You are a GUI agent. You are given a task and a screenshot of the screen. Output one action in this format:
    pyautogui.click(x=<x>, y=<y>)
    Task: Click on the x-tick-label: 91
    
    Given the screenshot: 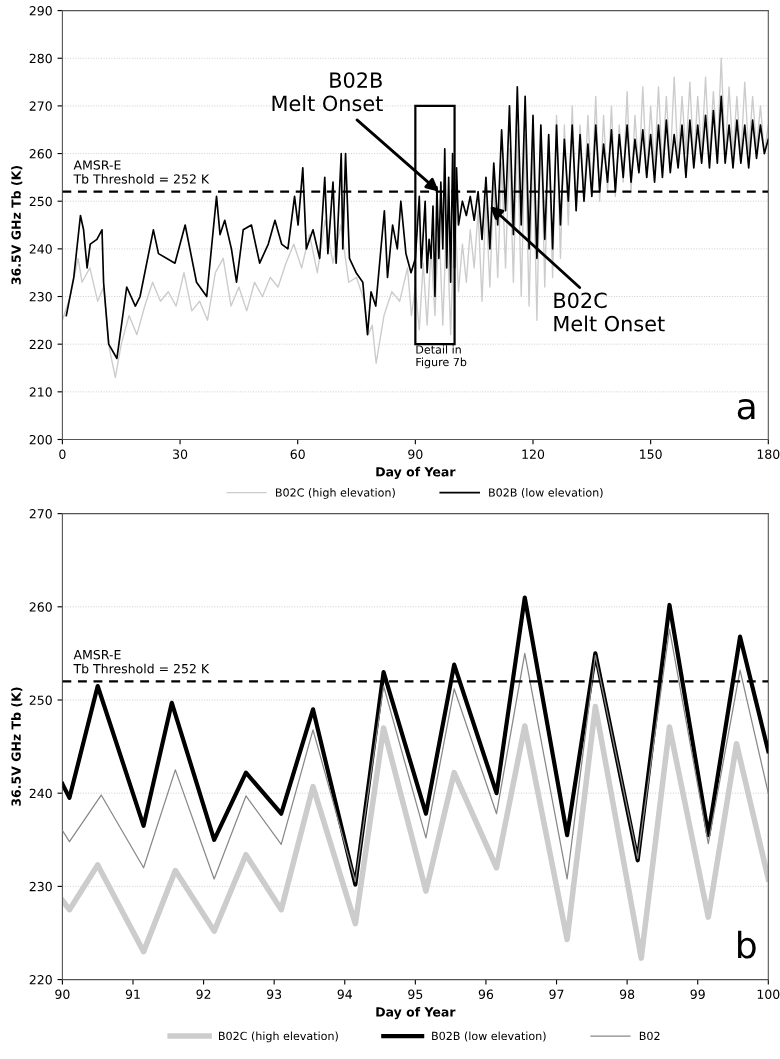 What is the action you would take?
    pyautogui.click(x=132, y=994)
    